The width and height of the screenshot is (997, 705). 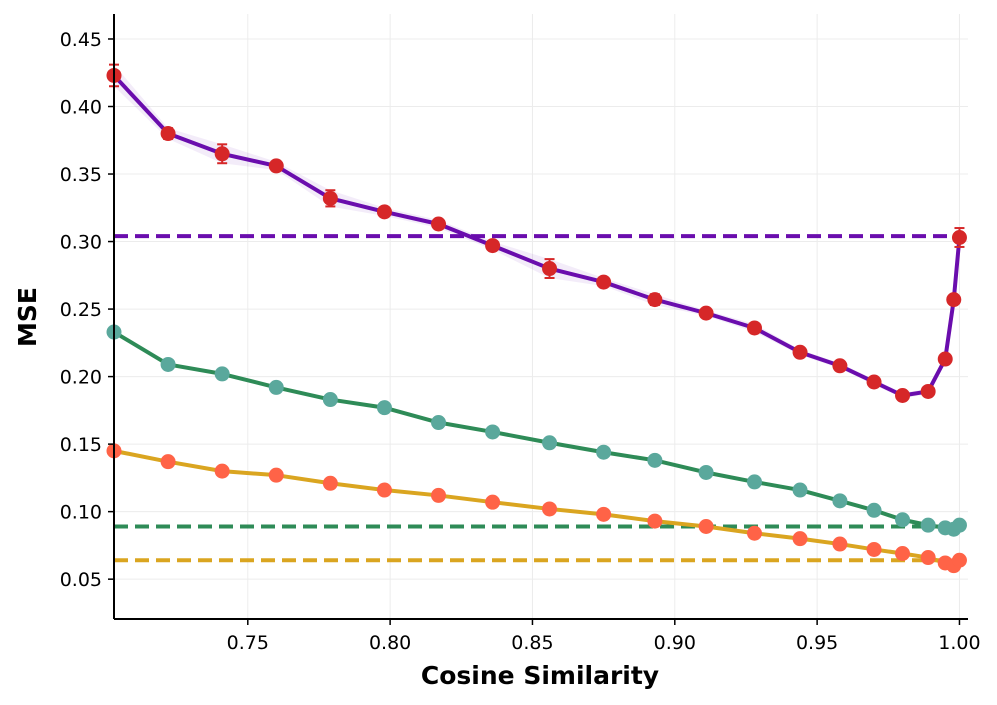 What do you see at coordinates (675, 643) in the screenshot?
I see `x-tick-label: 0.90` at bounding box center [675, 643].